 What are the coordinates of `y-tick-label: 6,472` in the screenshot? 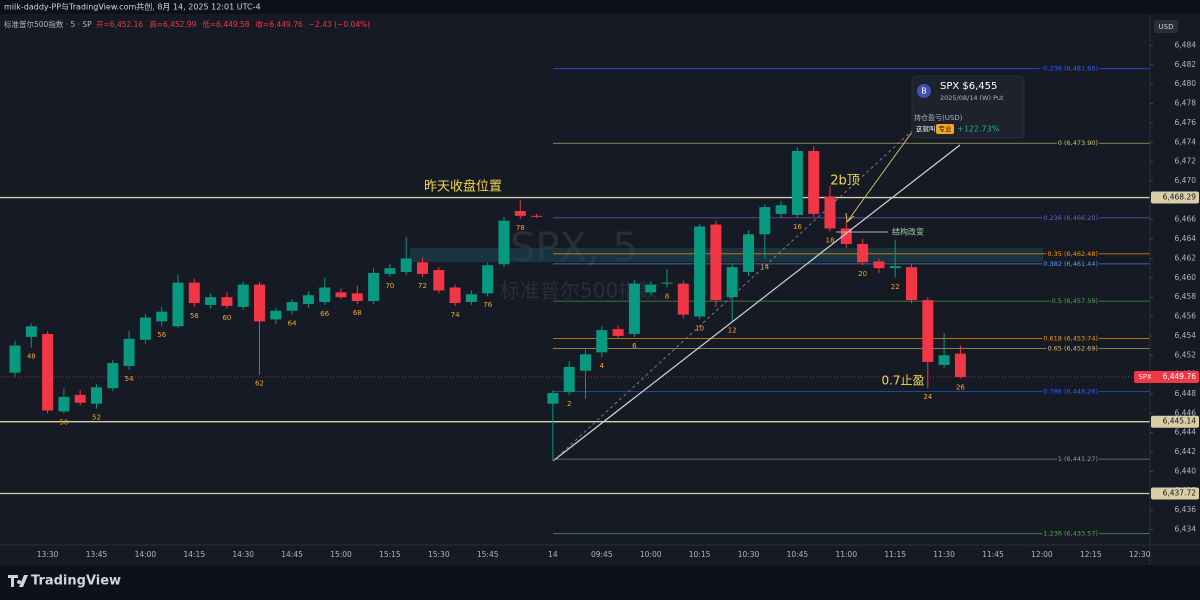 It's located at (1186, 161).